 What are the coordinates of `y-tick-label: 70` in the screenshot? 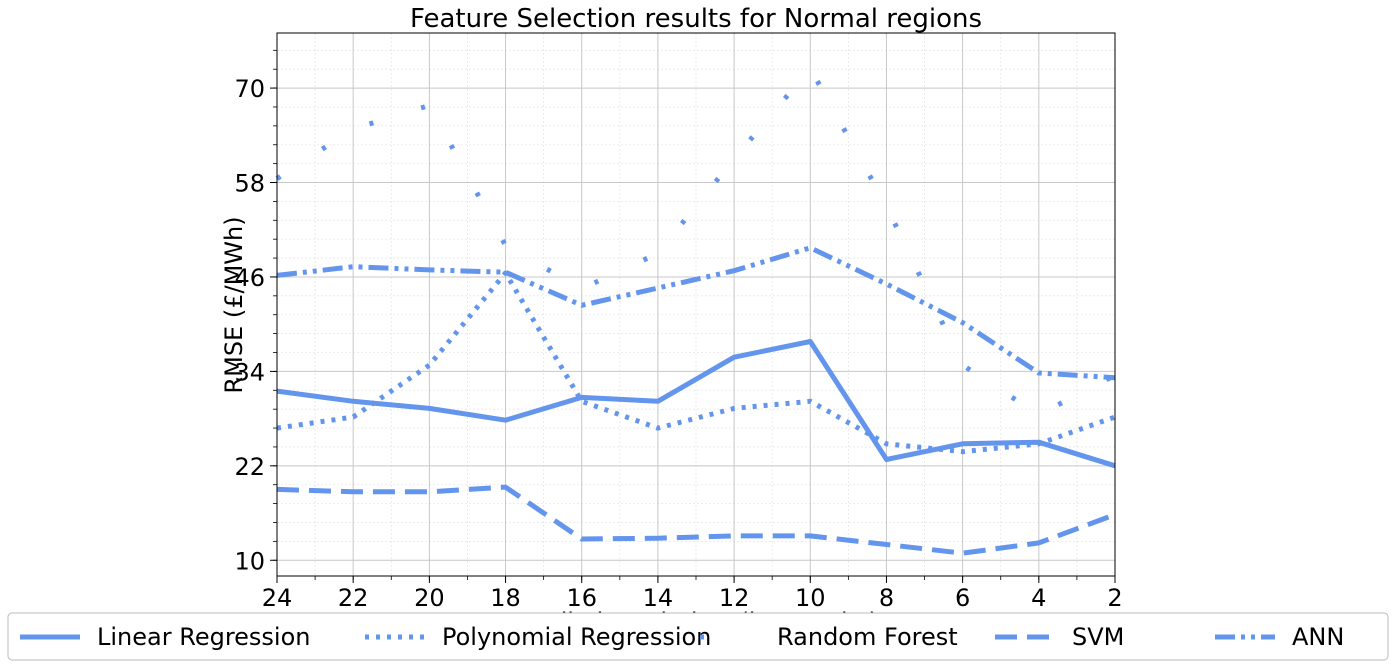 It's located at (249, 89).